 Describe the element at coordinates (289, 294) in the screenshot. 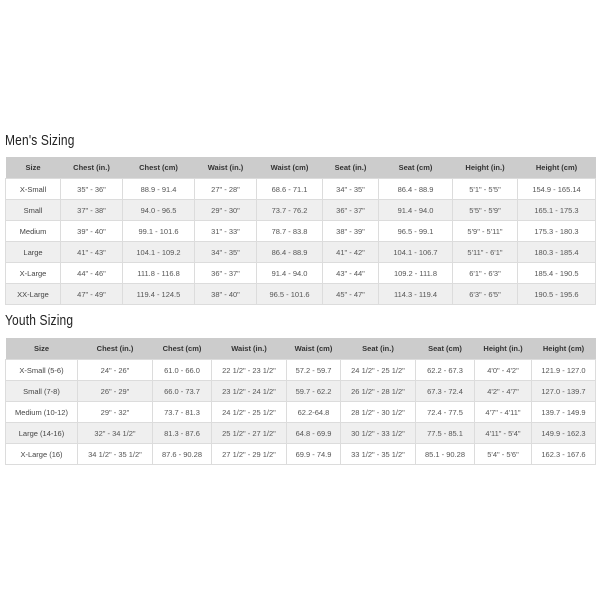

I see `table-cell: 96.5 - 101.6` at that location.